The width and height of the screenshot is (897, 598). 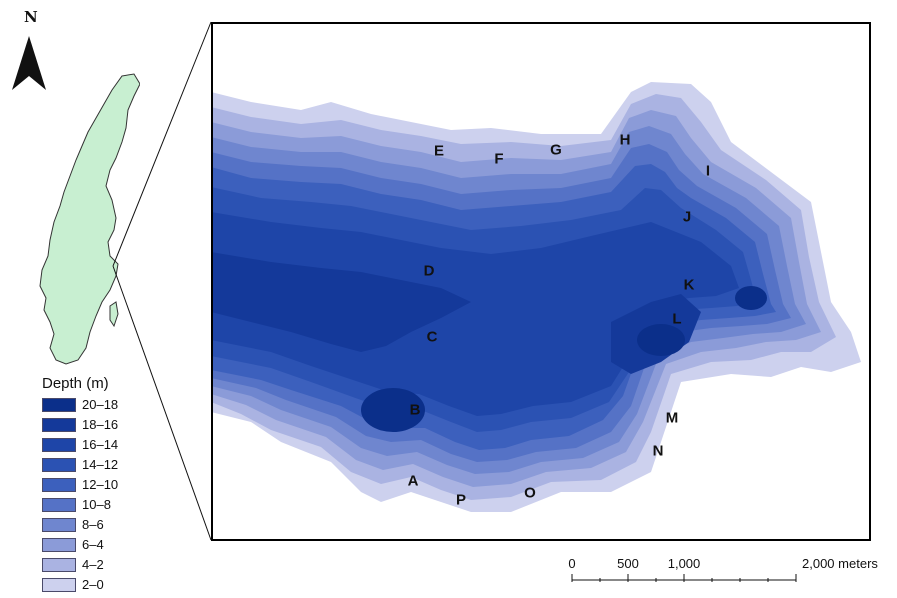 I want to click on scale-label-1000: 1,000, so click(x=684, y=563).